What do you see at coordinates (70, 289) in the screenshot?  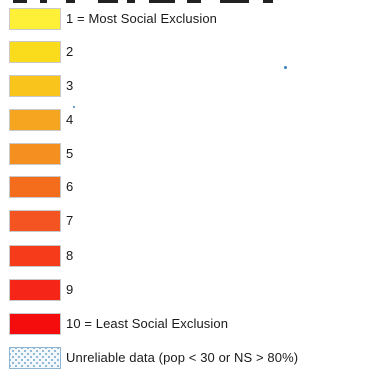 I see `legend-label: 9` at bounding box center [70, 289].